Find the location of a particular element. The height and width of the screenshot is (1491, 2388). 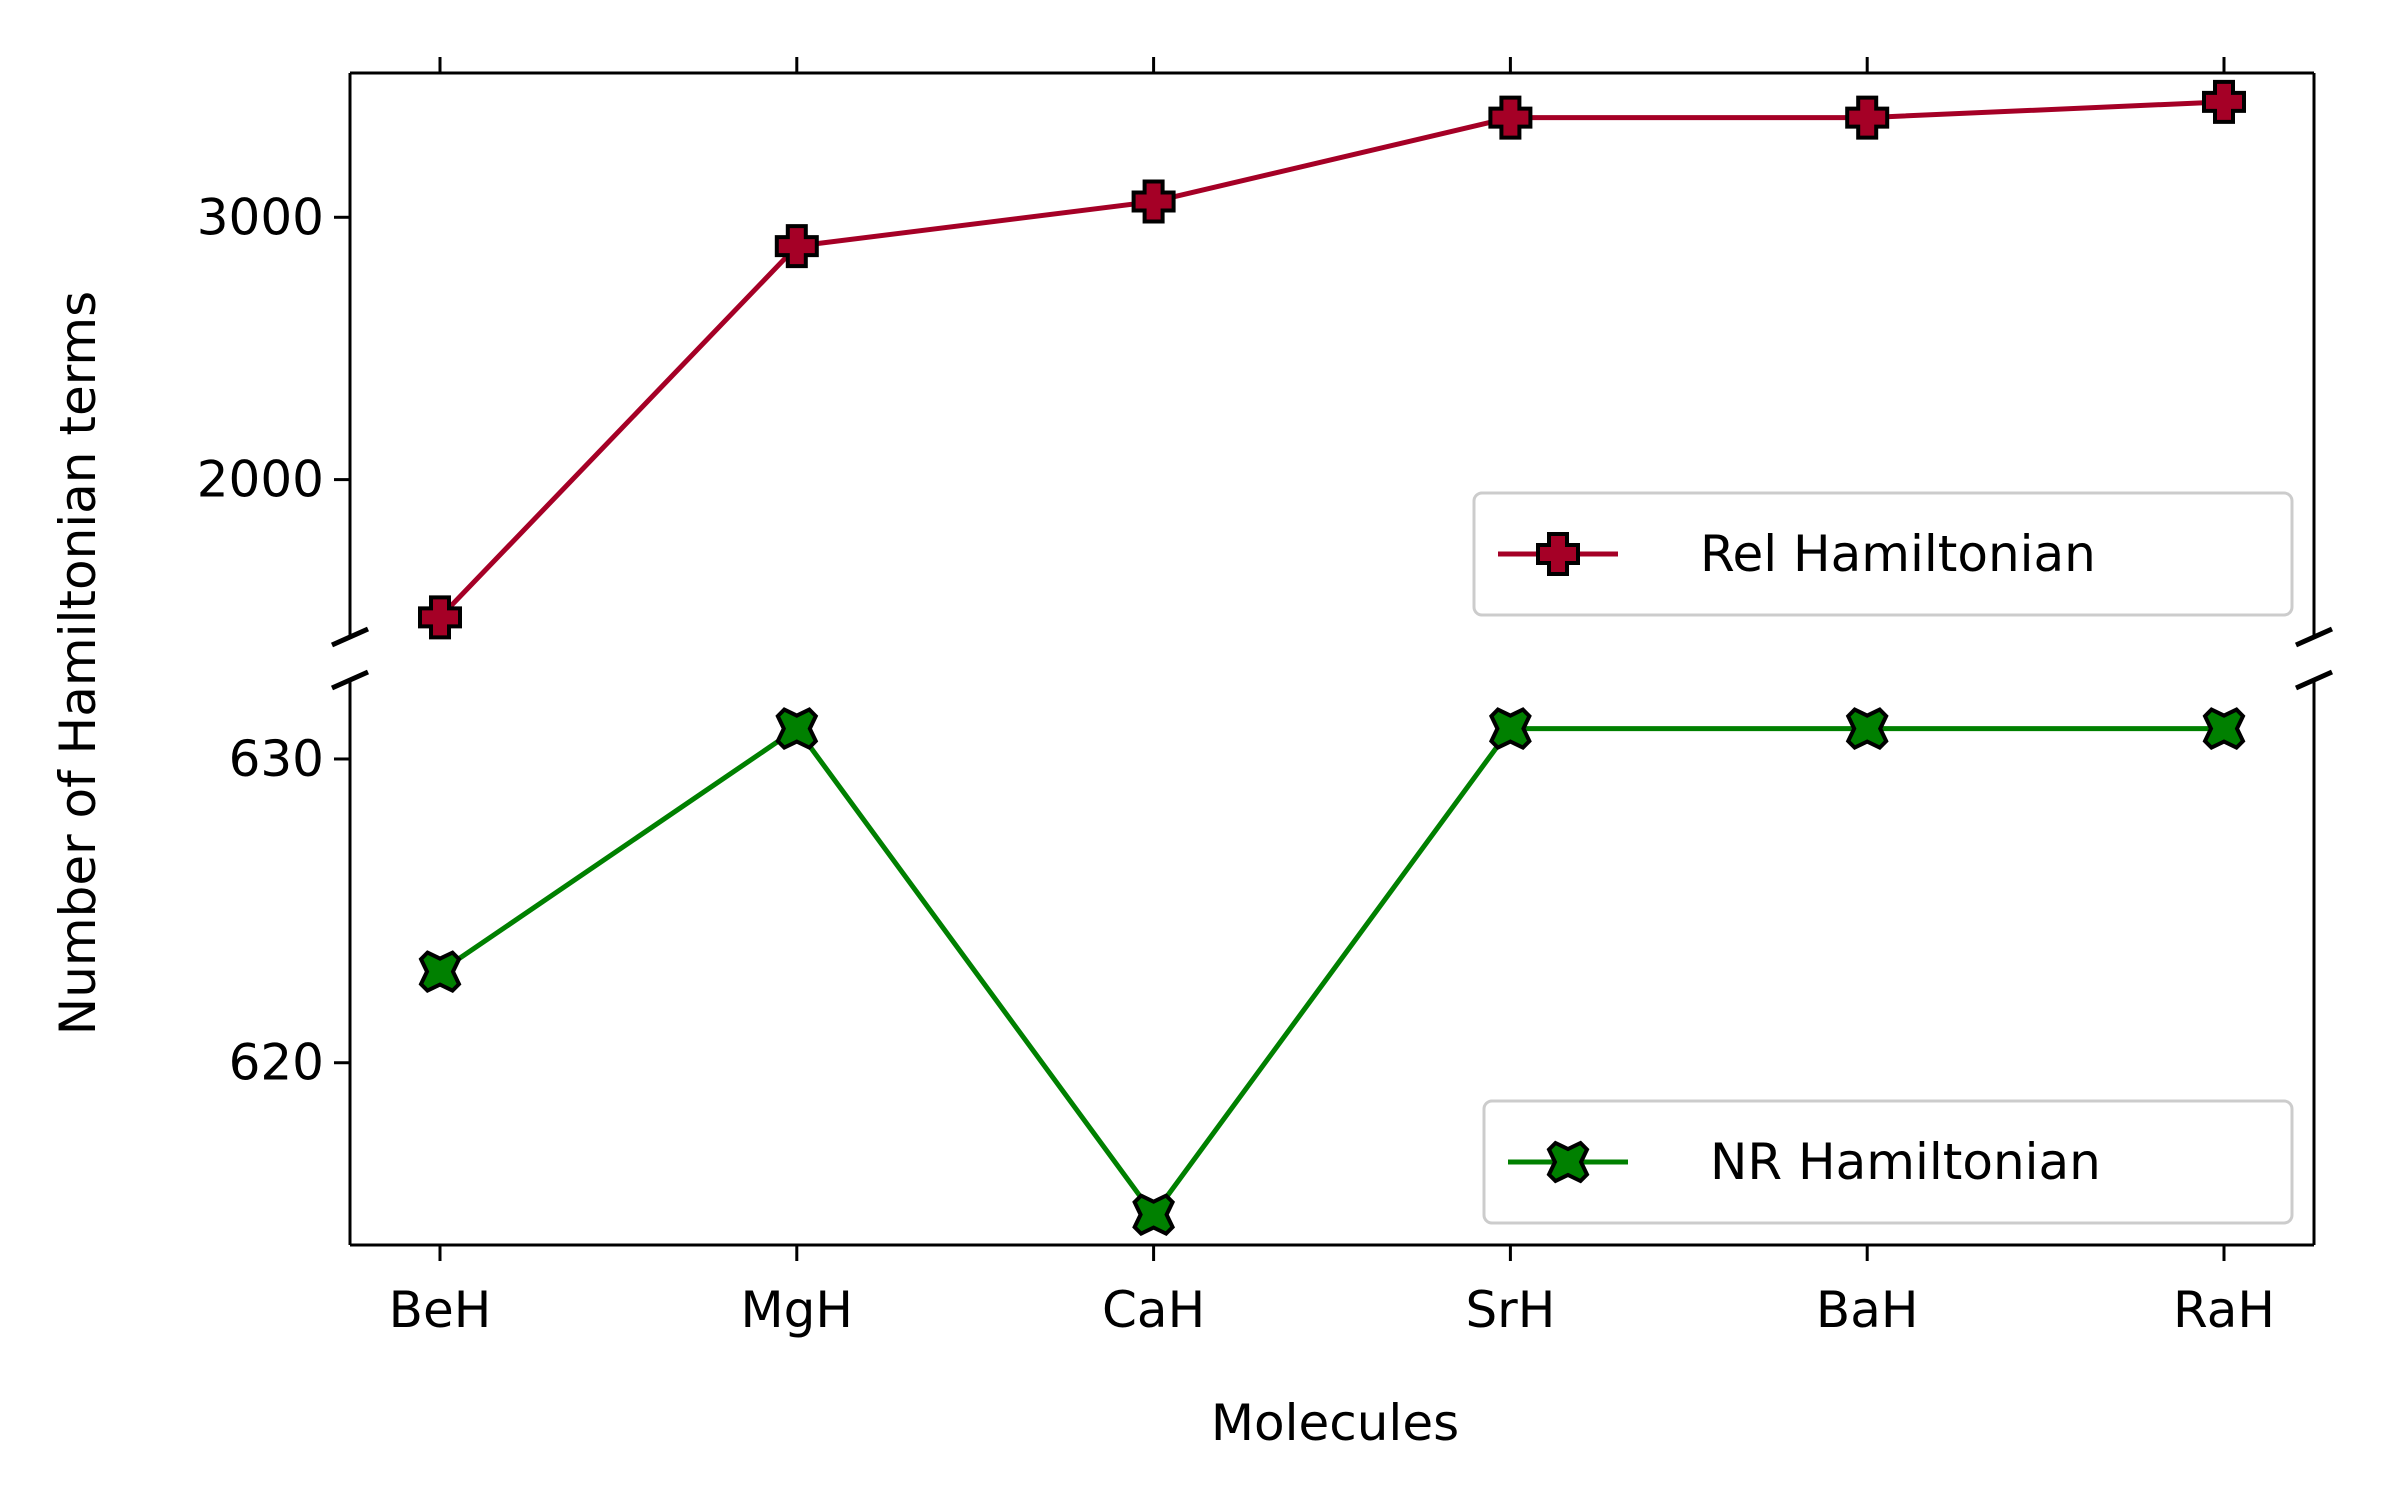

x-tick-label: BeH is located at coordinates (440, 1310).